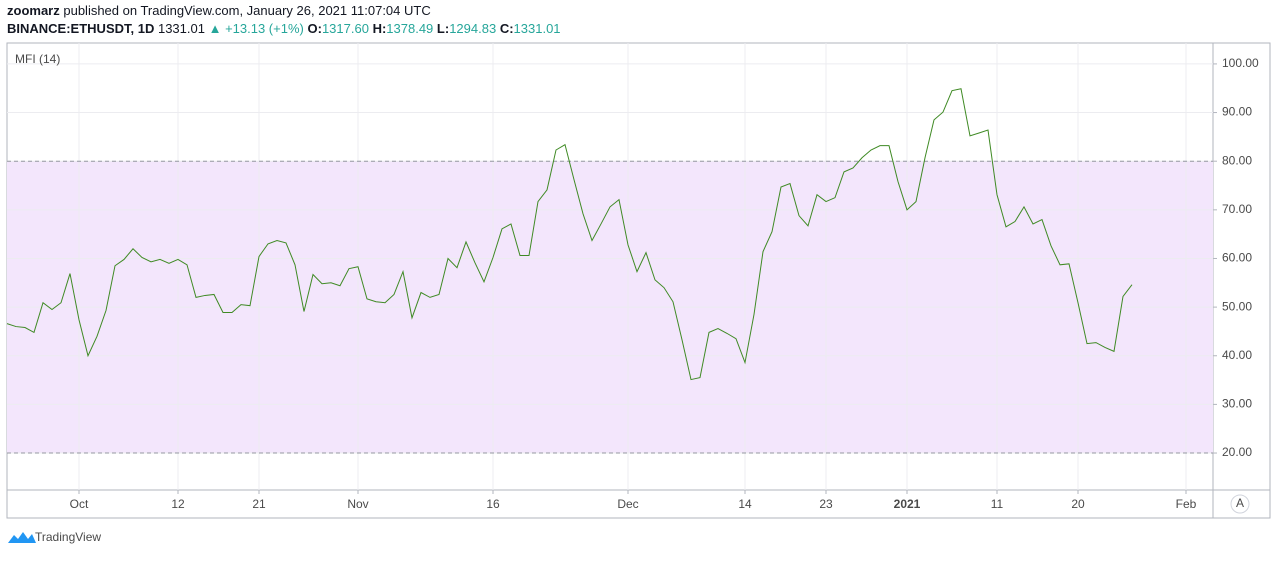 The image size is (1274, 561). What do you see at coordinates (1237, 160) in the screenshot?
I see `y-tick-label: 80.00` at bounding box center [1237, 160].